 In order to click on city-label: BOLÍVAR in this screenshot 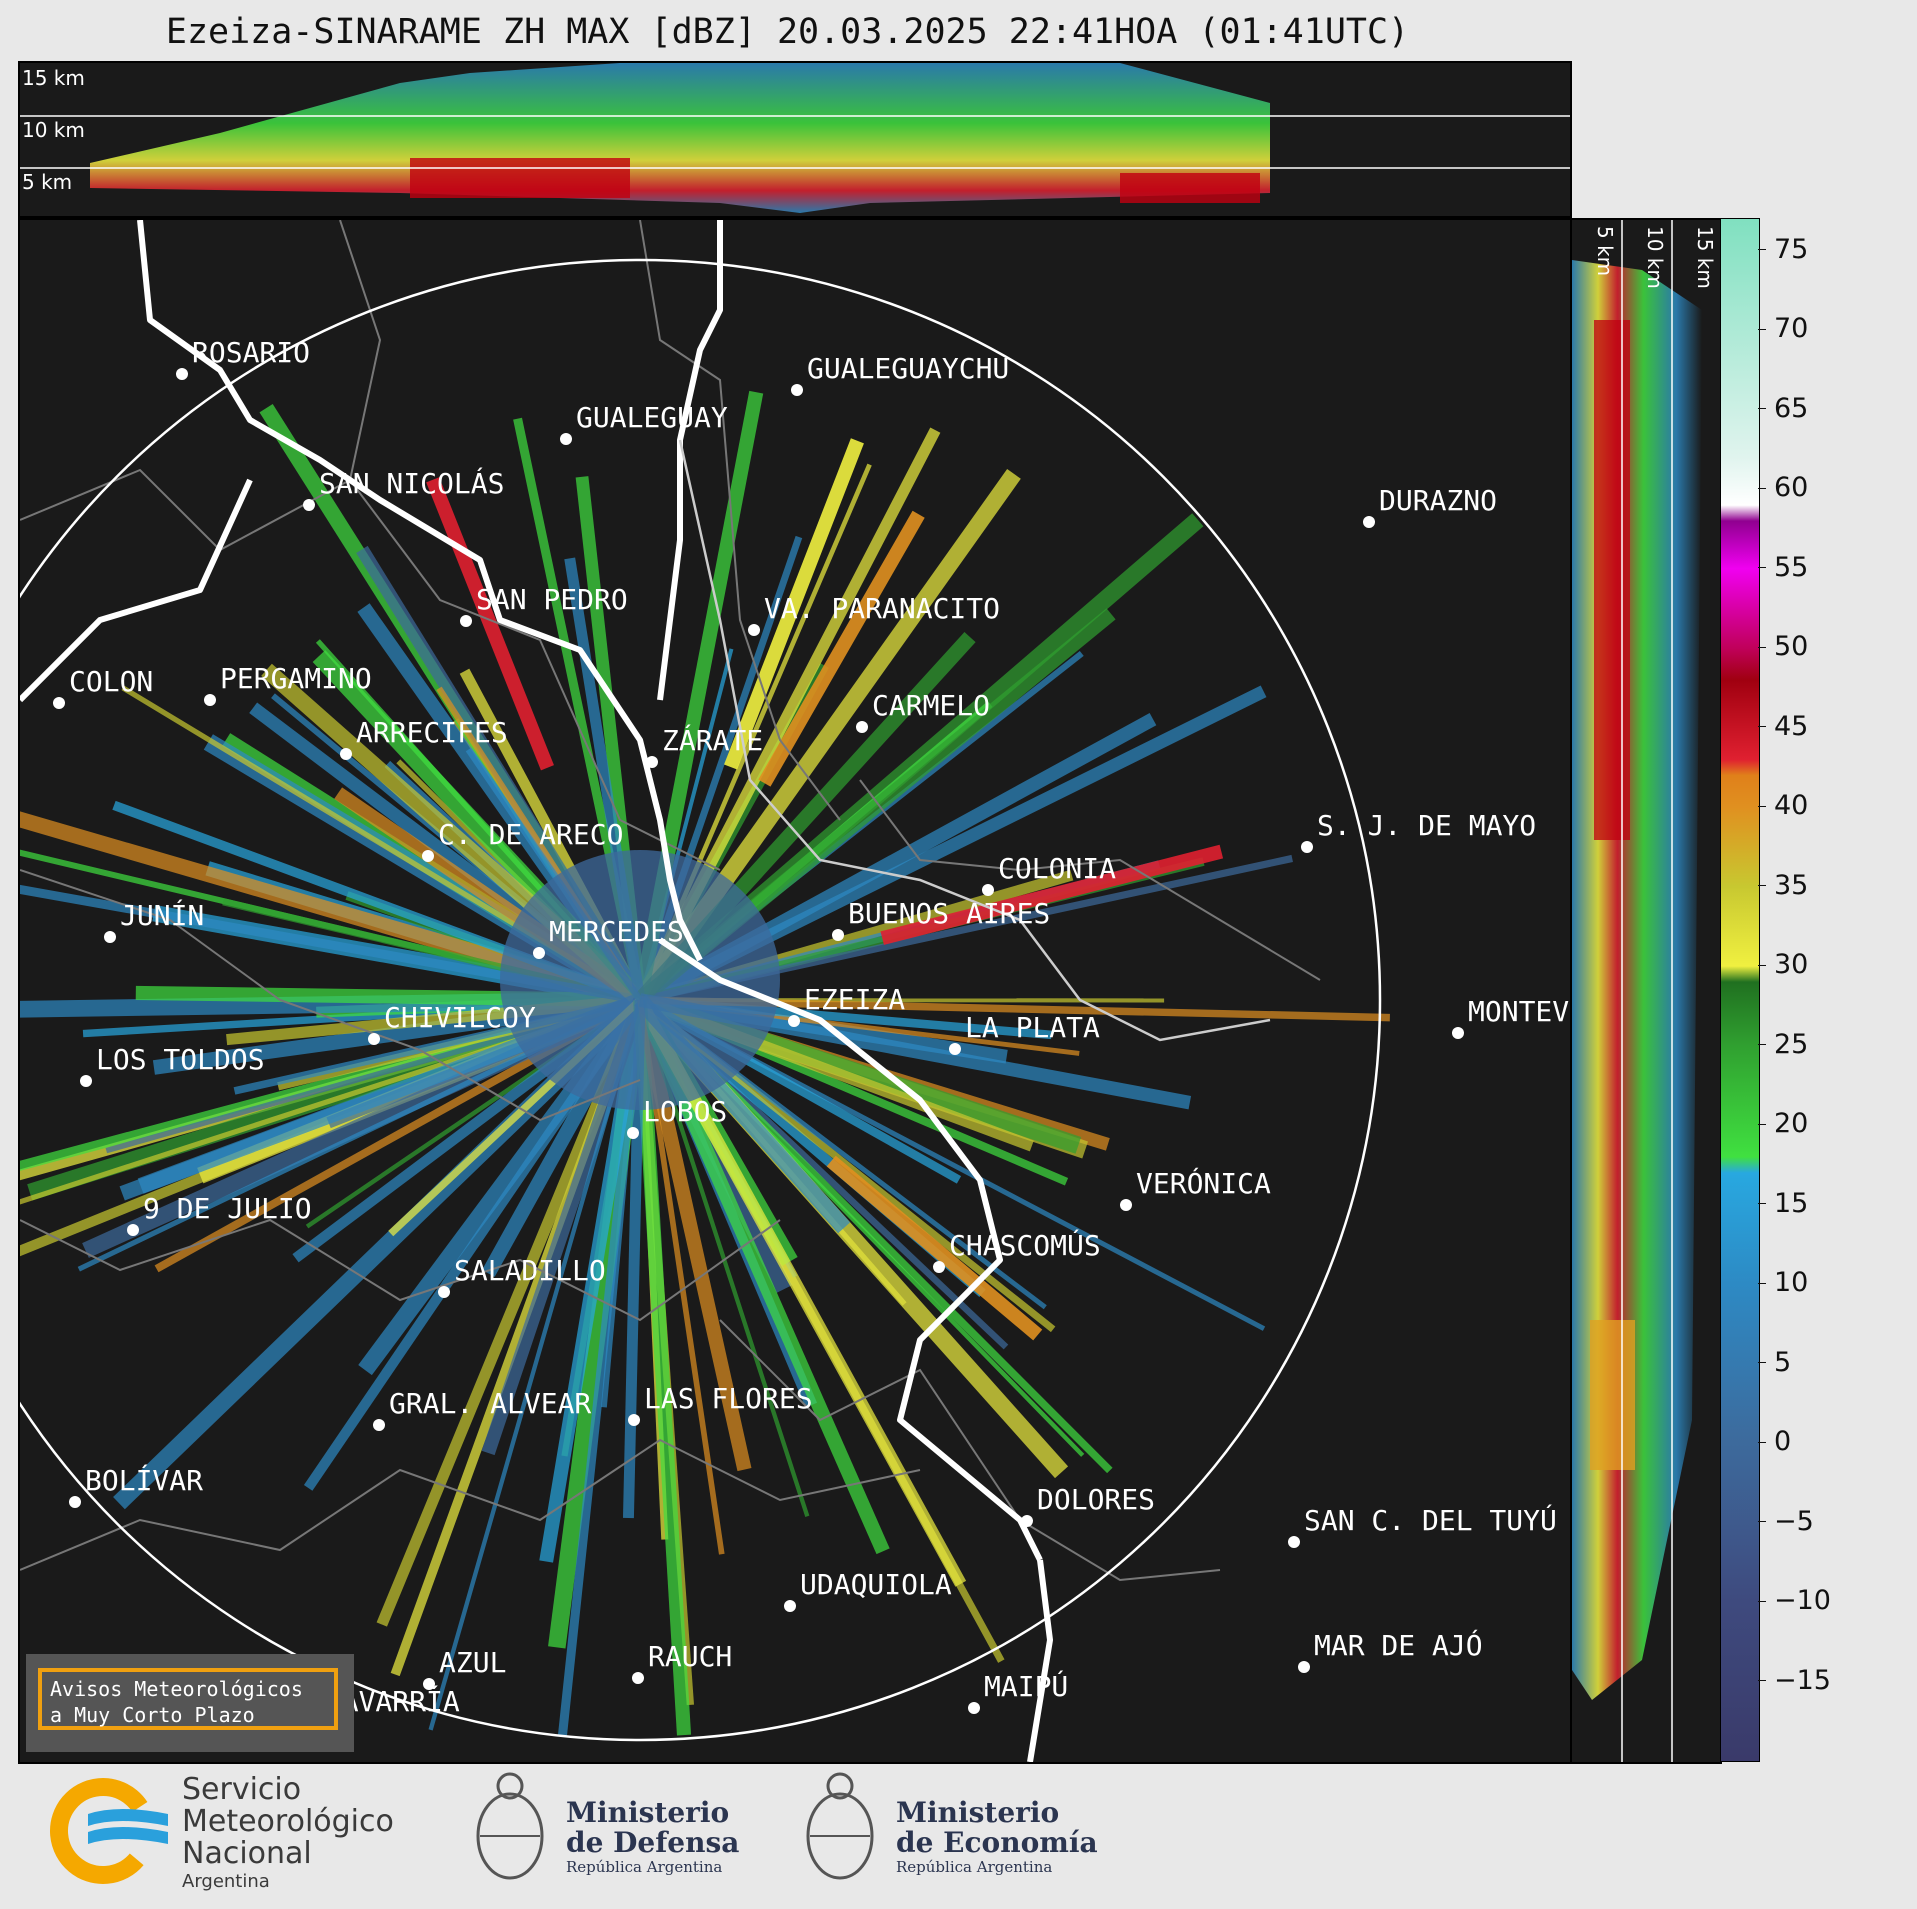, I will do `click(144, 1480)`.